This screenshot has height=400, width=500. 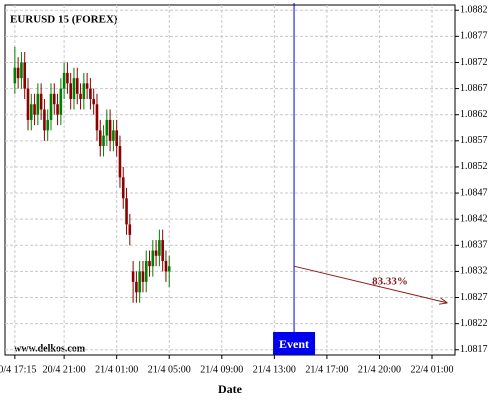 I want to click on x-tick-label: 21/4 17:00, so click(x=326, y=369).